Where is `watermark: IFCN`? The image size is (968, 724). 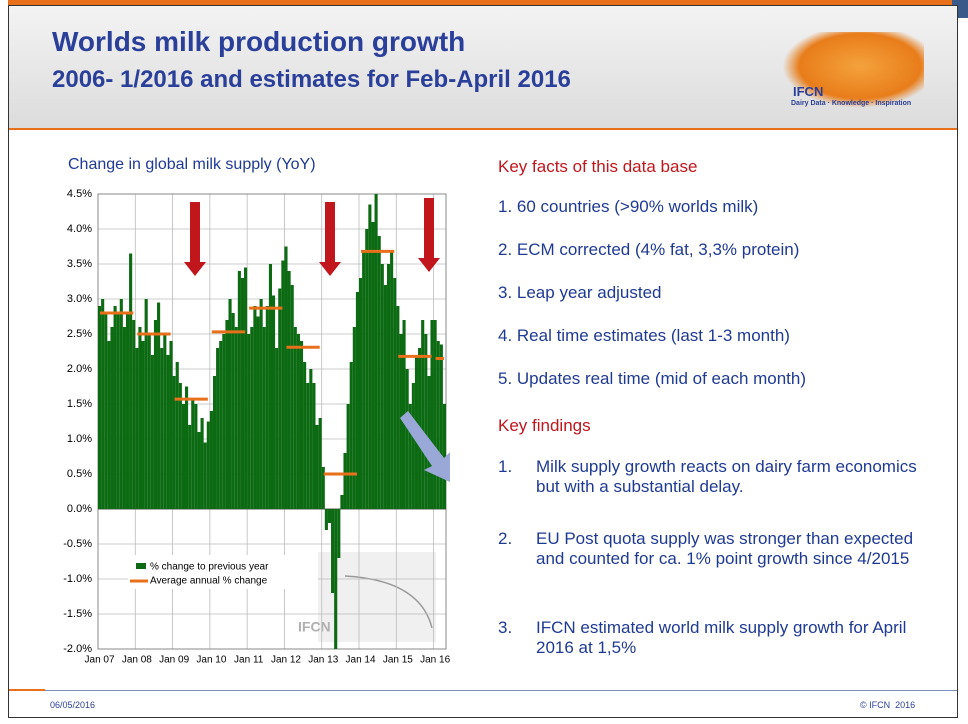
watermark: IFCN is located at coordinates (314, 627).